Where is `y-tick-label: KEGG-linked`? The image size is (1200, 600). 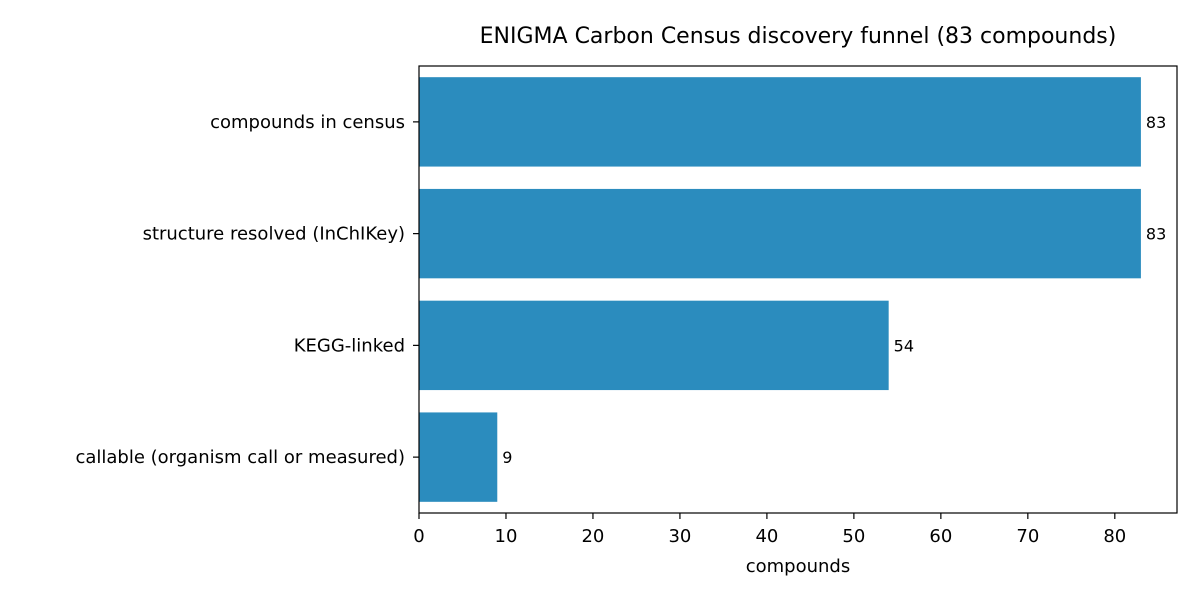
y-tick-label: KEGG-linked is located at coordinates (349, 345).